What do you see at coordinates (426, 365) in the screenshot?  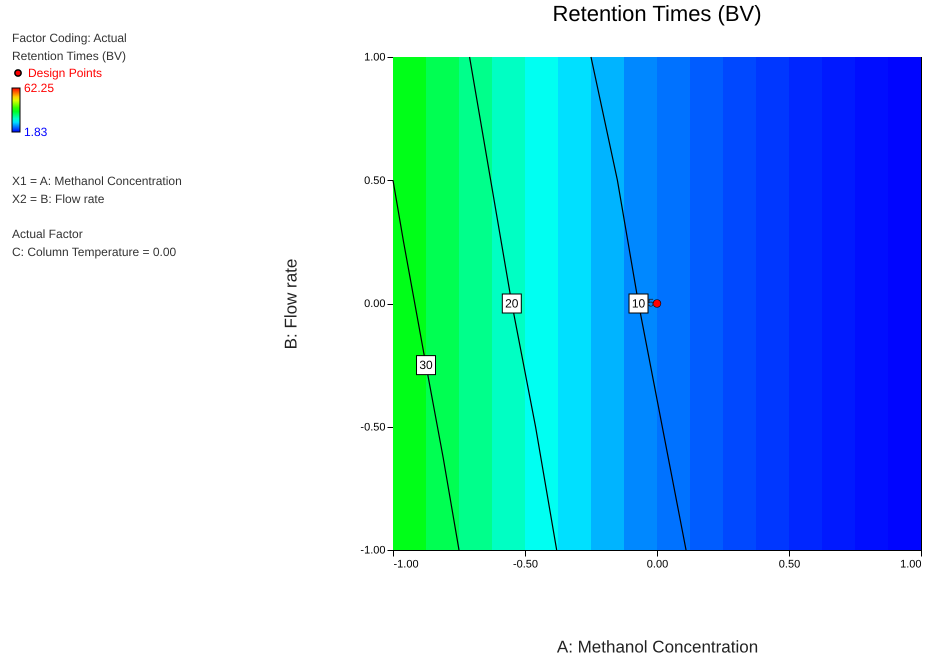 I see `series-label: 30` at bounding box center [426, 365].